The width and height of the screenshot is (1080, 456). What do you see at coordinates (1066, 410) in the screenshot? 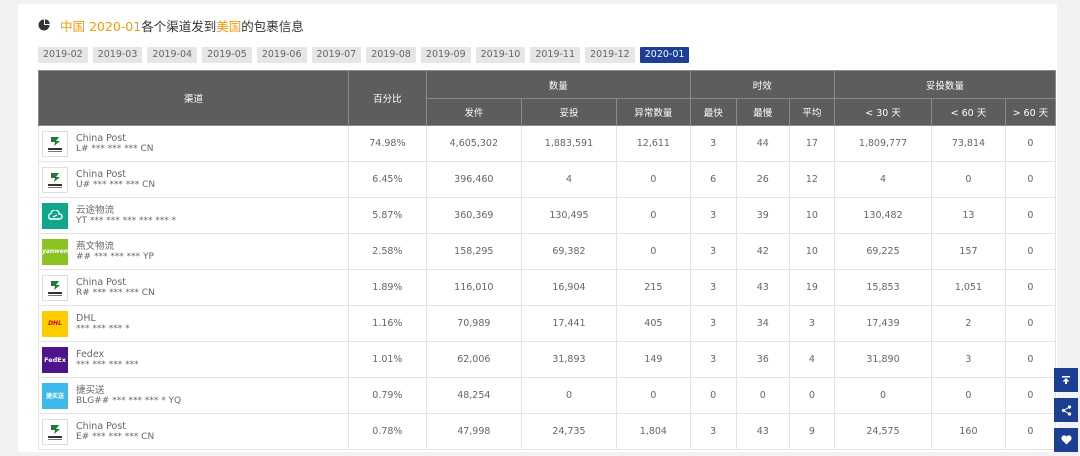
I see `share-button` at bounding box center [1066, 410].